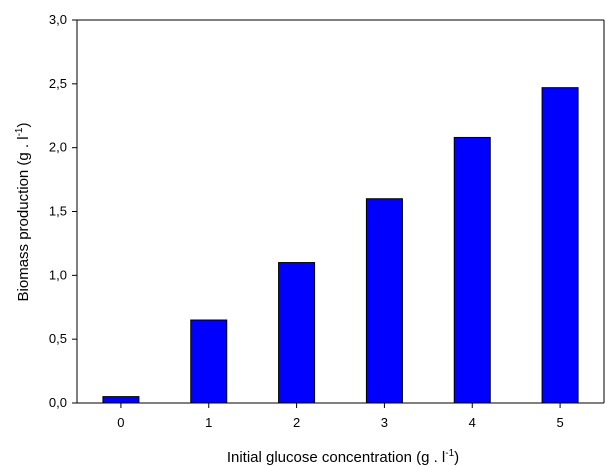  Describe the element at coordinates (58, 147) in the screenshot. I see `y-tick-label: 2,0` at that location.